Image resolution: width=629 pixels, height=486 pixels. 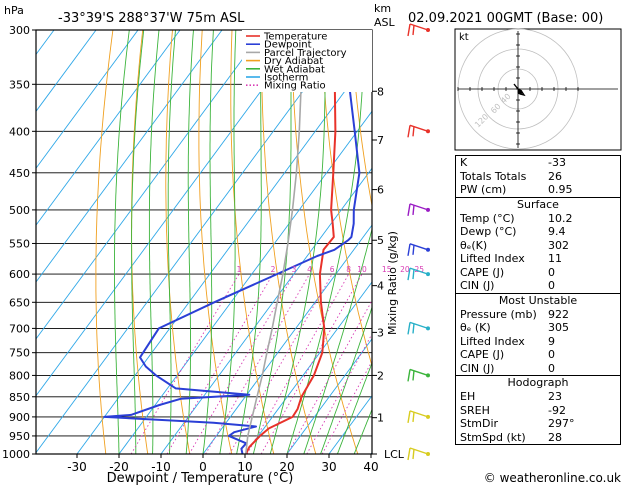 What do you see at coordinates (487, 218) in the screenshot?
I see `surface-temp-label: Temp (°C)` at bounding box center [487, 218].